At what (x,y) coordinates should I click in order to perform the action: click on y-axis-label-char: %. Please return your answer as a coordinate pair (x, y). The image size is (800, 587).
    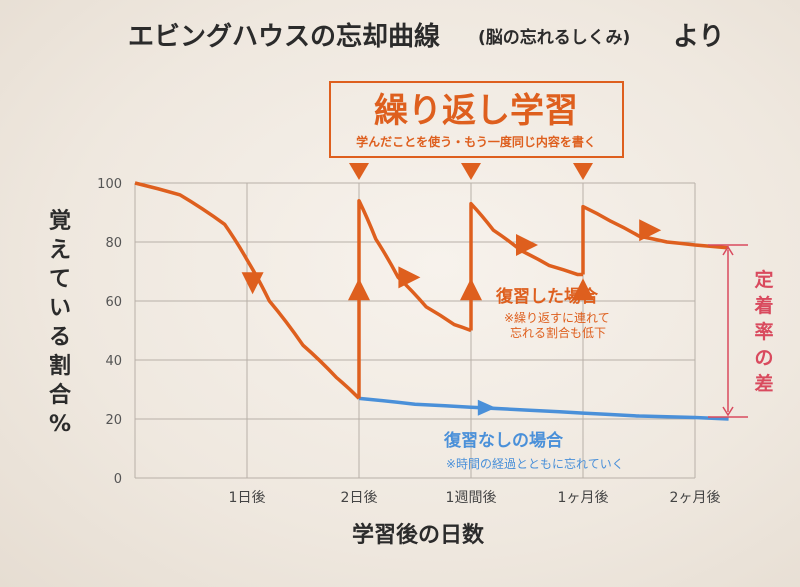
    Looking at the image, I should click on (60, 424).